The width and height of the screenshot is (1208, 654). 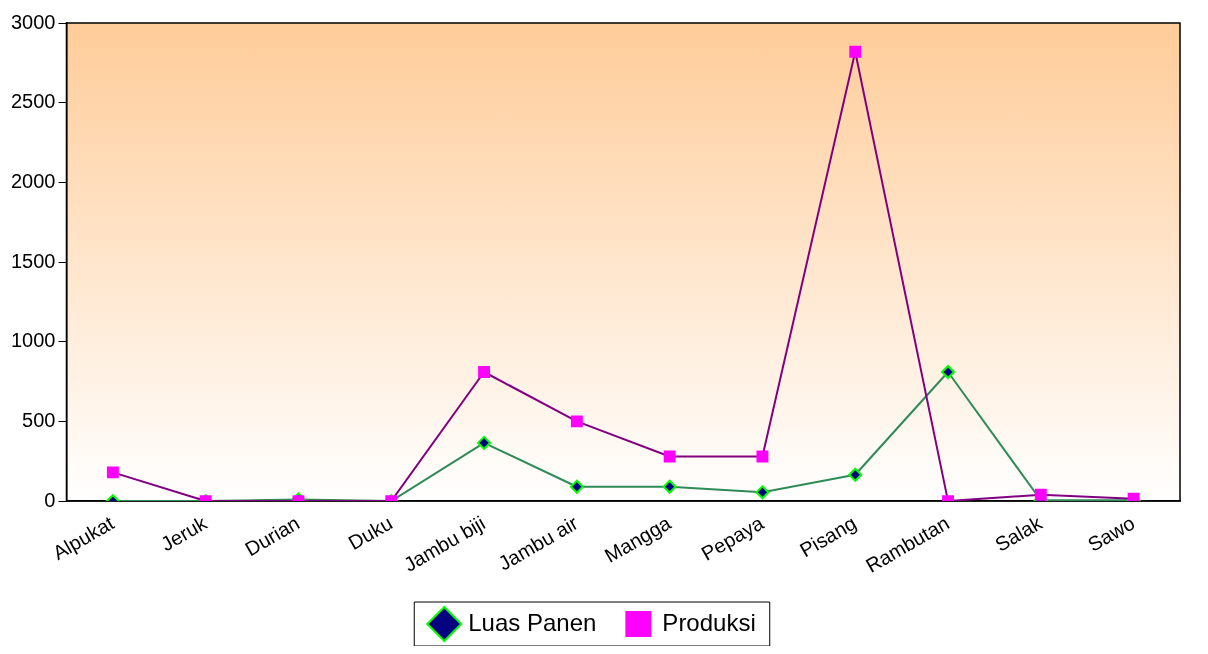 I want to click on y-tick-label: 2000, so click(x=33, y=180).